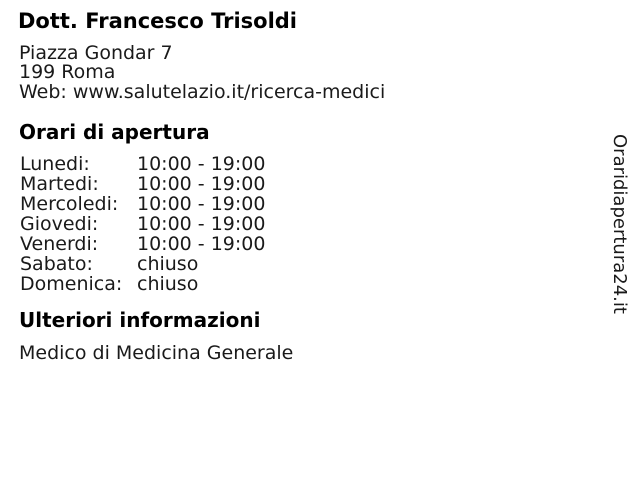  What do you see at coordinates (114, 132) in the screenshot?
I see `opening-hours-heading: Orari di apertura` at bounding box center [114, 132].